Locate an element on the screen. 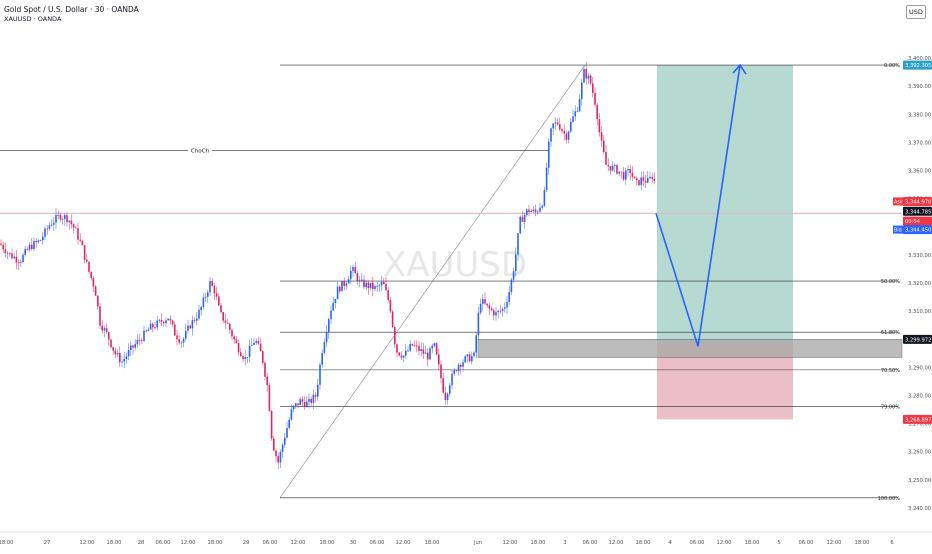 This screenshot has height=554, width=932. x-tick-label: 29 is located at coordinates (246, 543).